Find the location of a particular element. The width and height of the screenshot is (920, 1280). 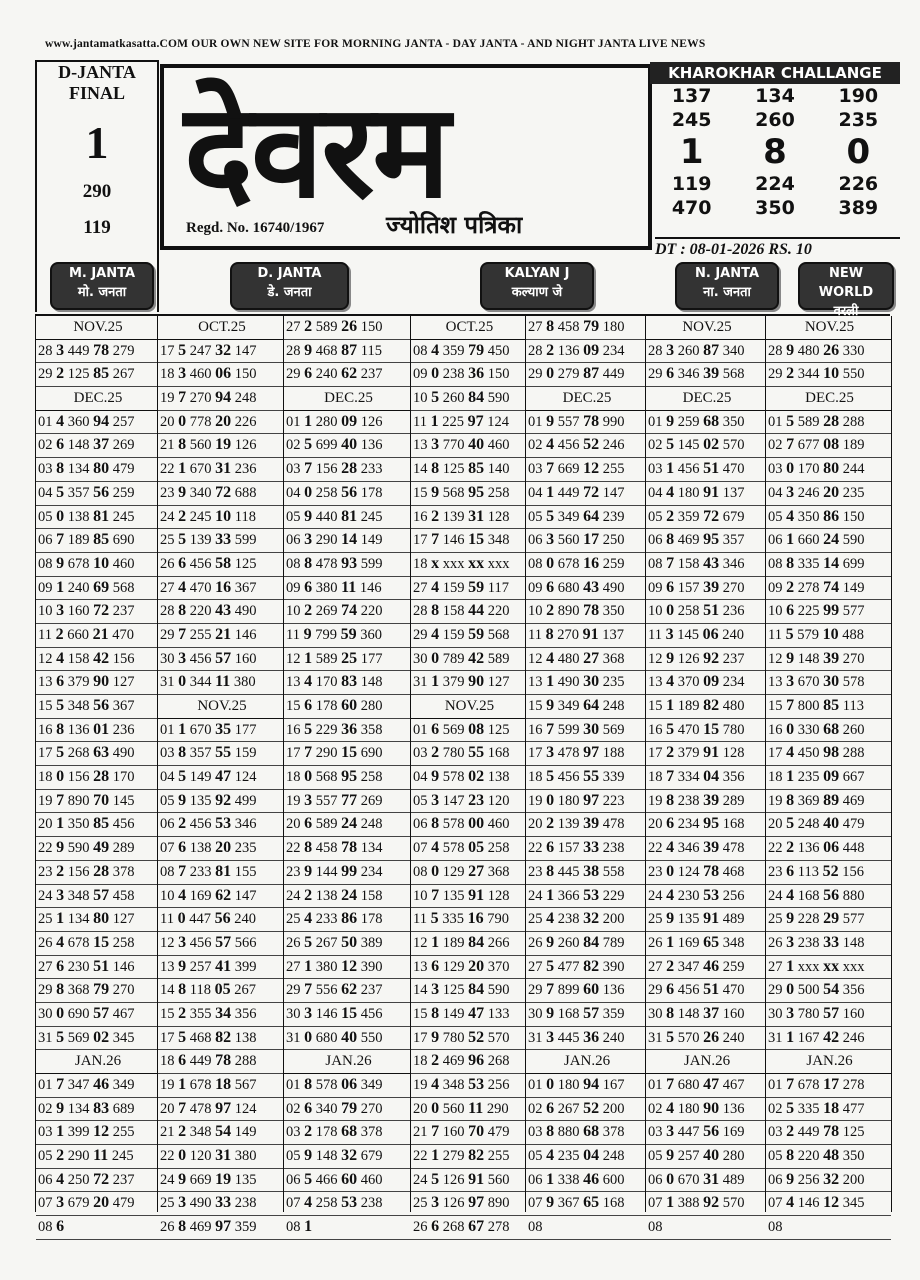

result-row: 12 1 589 25 177 is located at coordinates (347, 660).